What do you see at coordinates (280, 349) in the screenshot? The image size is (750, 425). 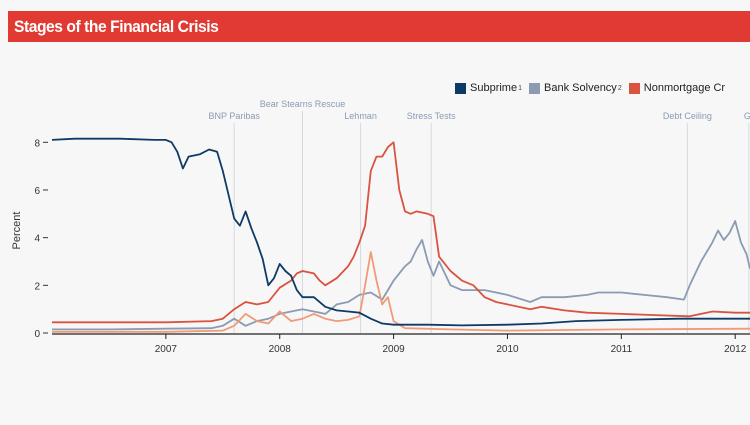 I see `x-tick-label: 2008` at bounding box center [280, 349].